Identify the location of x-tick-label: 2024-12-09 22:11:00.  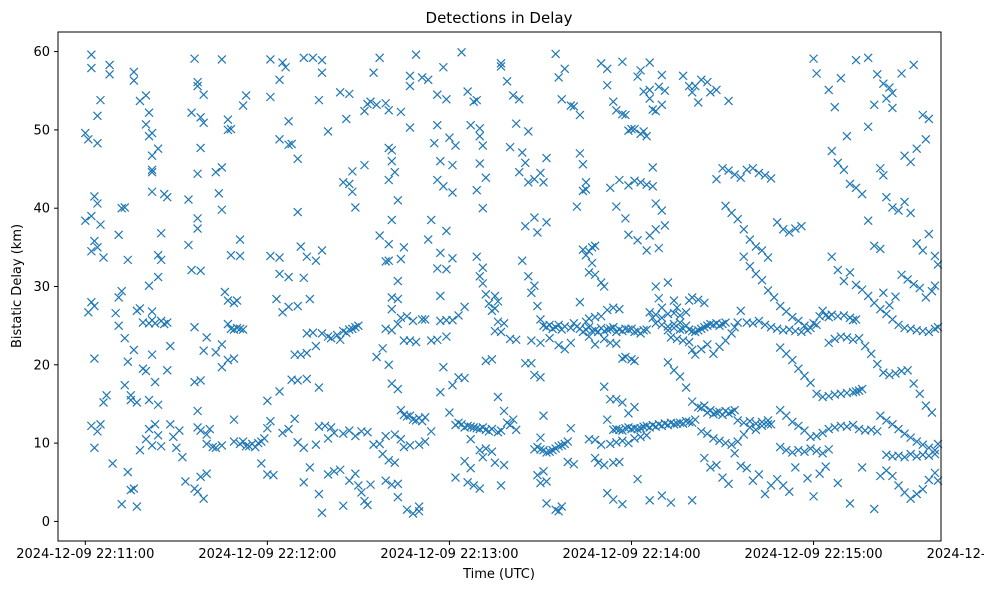
(85, 554).